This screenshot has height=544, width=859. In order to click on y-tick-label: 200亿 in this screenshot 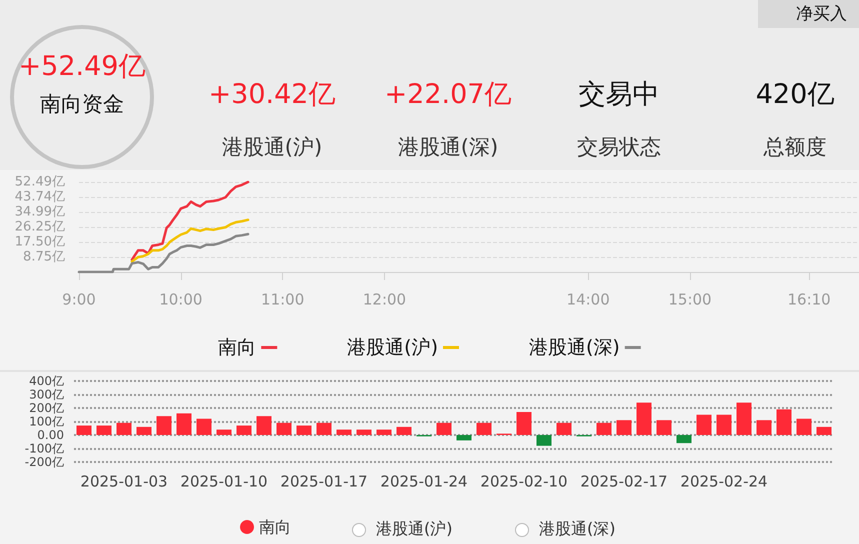, I will do `click(46, 408)`.